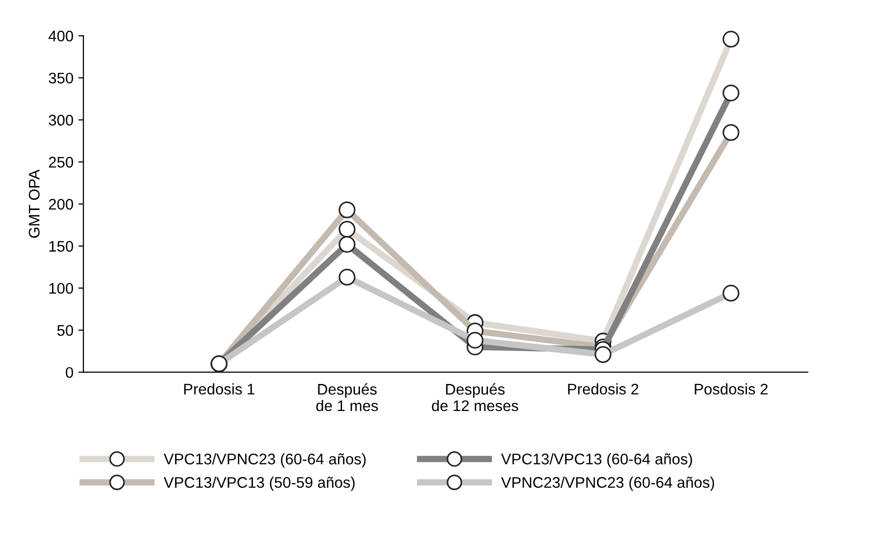 Image resolution: width=878 pixels, height=534 pixels. I want to click on x-tick-label: Predosis 2, so click(603, 389).